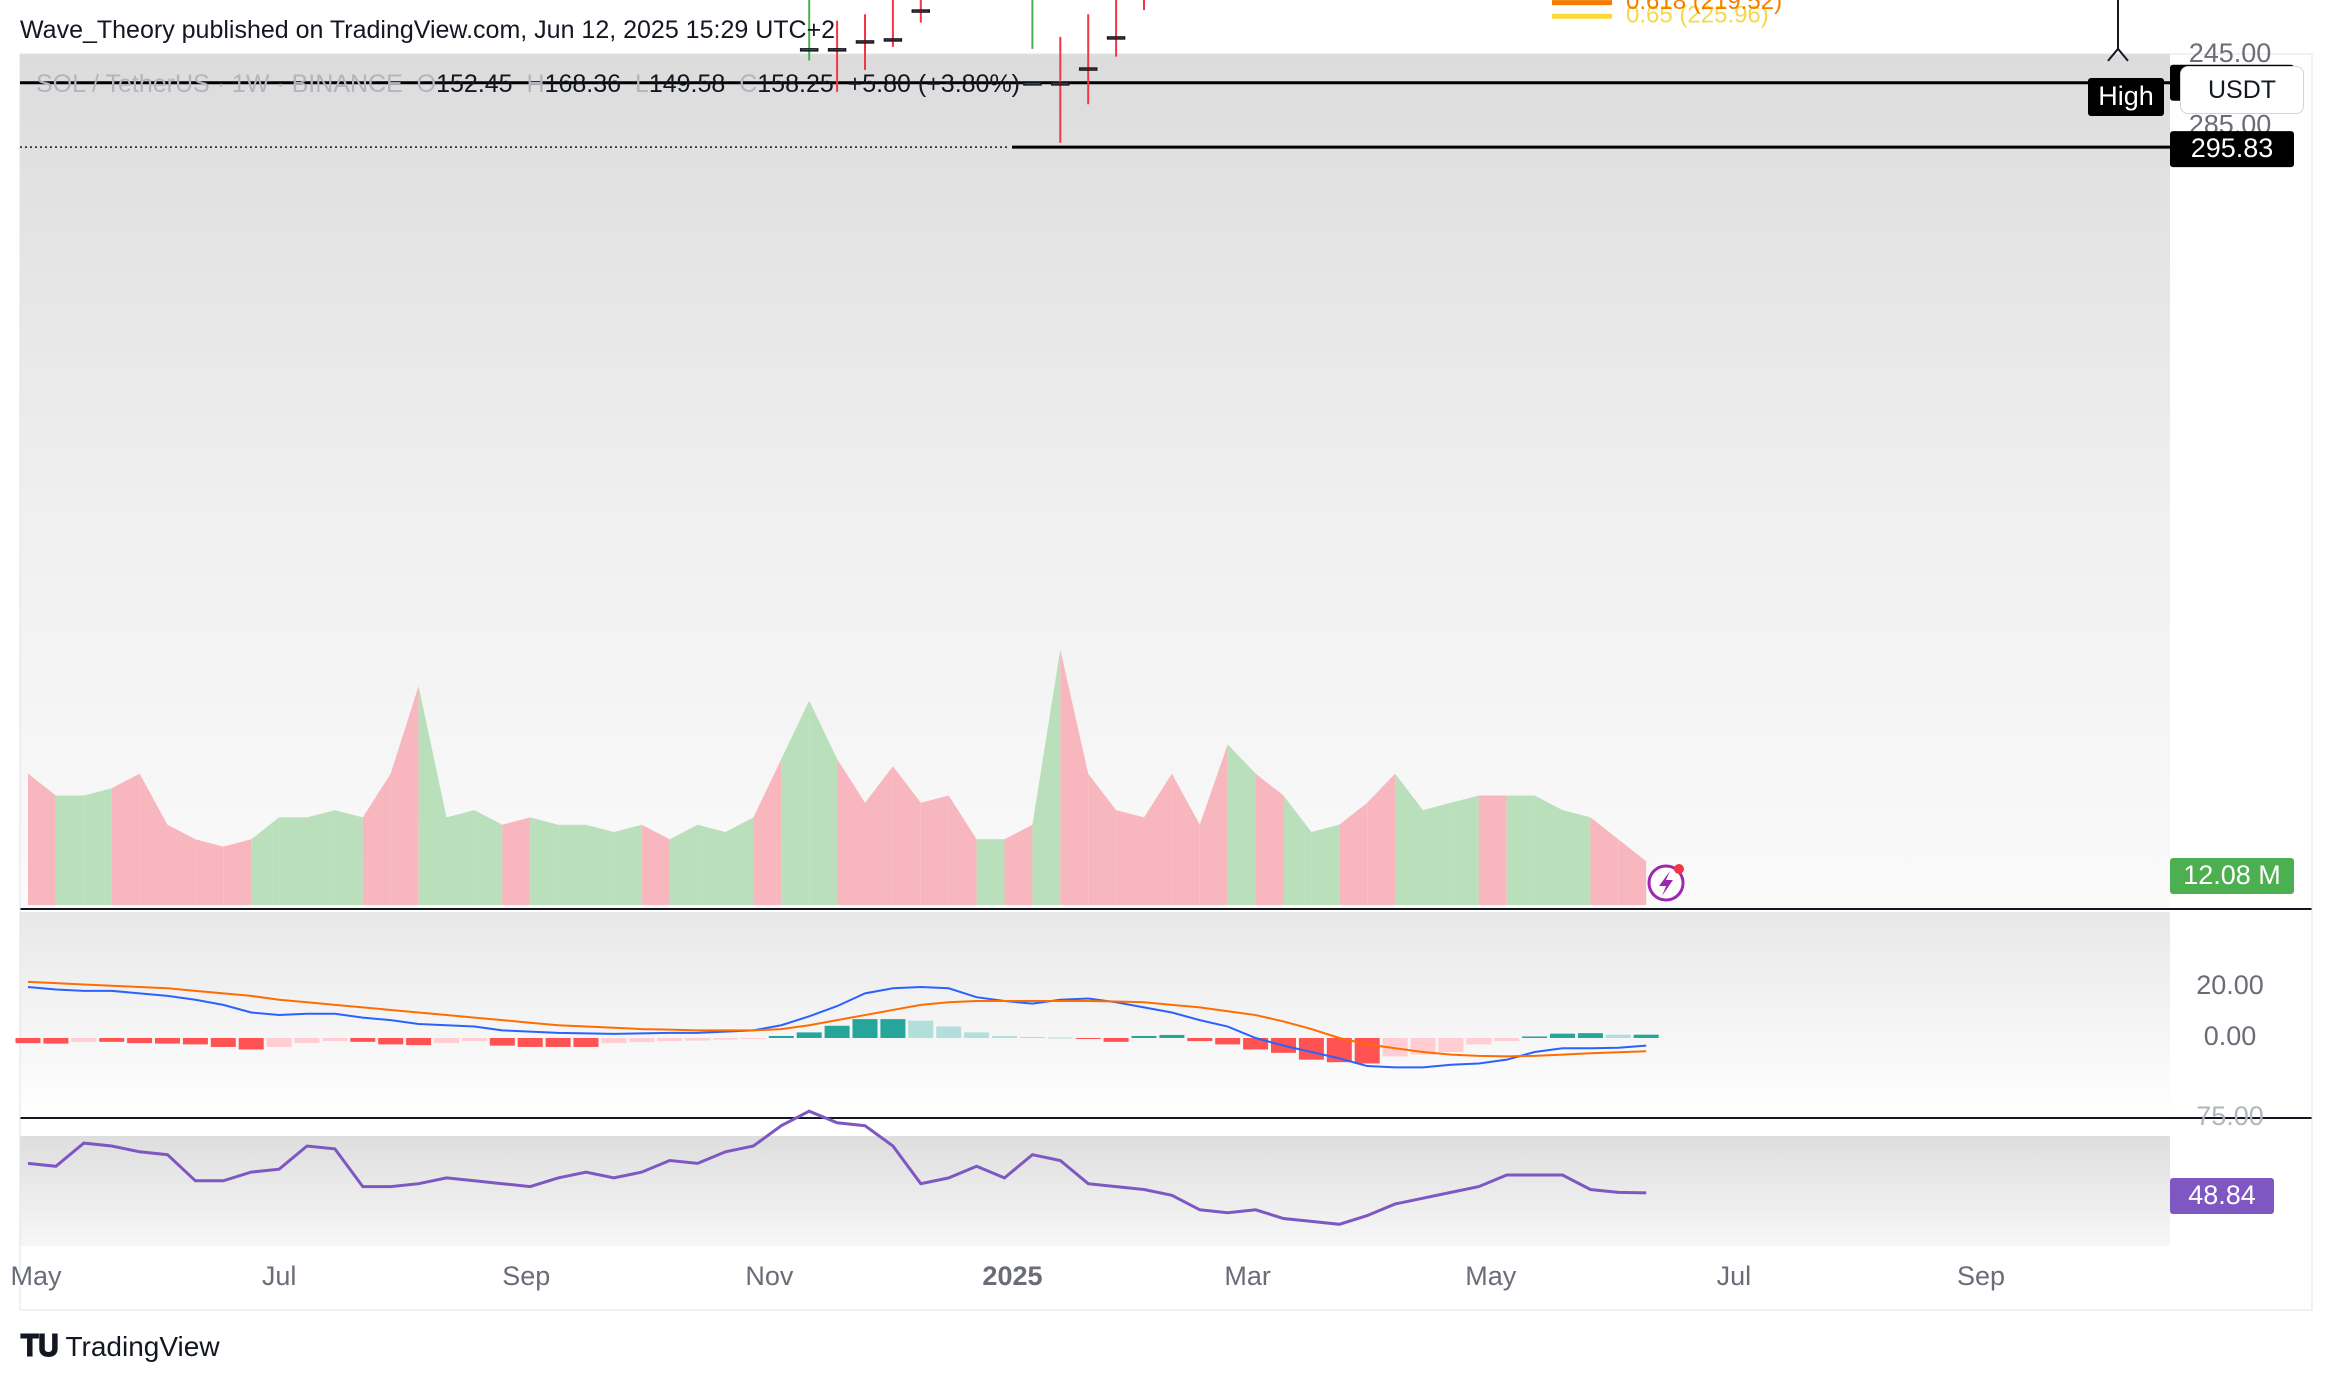 Image resolution: width=2332 pixels, height=1385 pixels. What do you see at coordinates (748, 84) in the screenshot?
I see `close-label: C` at bounding box center [748, 84].